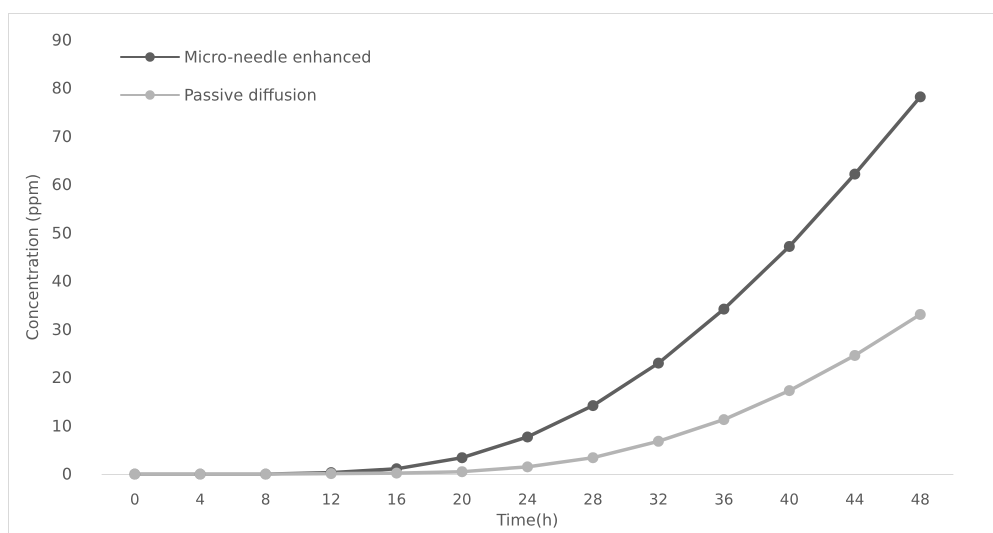  Describe the element at coordinates (62, 184) in the screenshot. I see `y-tick-label: 60` at that location.